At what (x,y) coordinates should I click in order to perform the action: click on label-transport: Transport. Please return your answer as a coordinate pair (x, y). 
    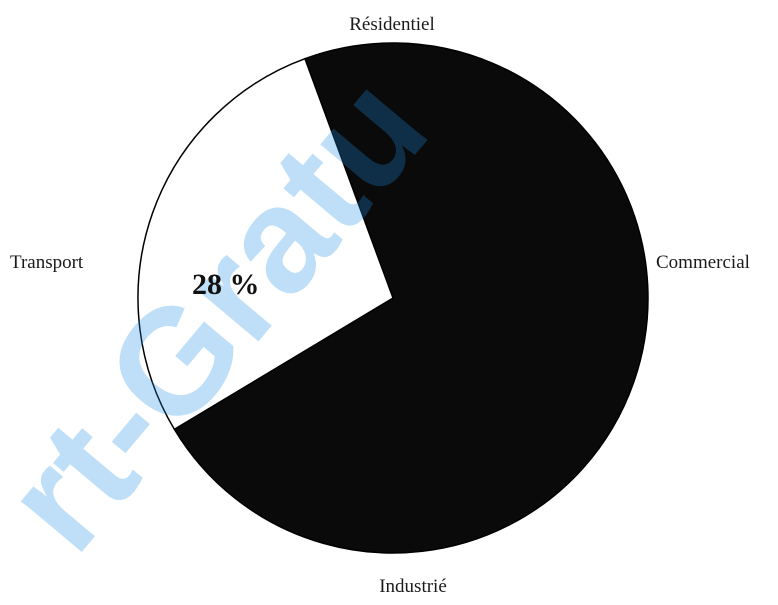
    Looking at the image, I should click on (47, 262).